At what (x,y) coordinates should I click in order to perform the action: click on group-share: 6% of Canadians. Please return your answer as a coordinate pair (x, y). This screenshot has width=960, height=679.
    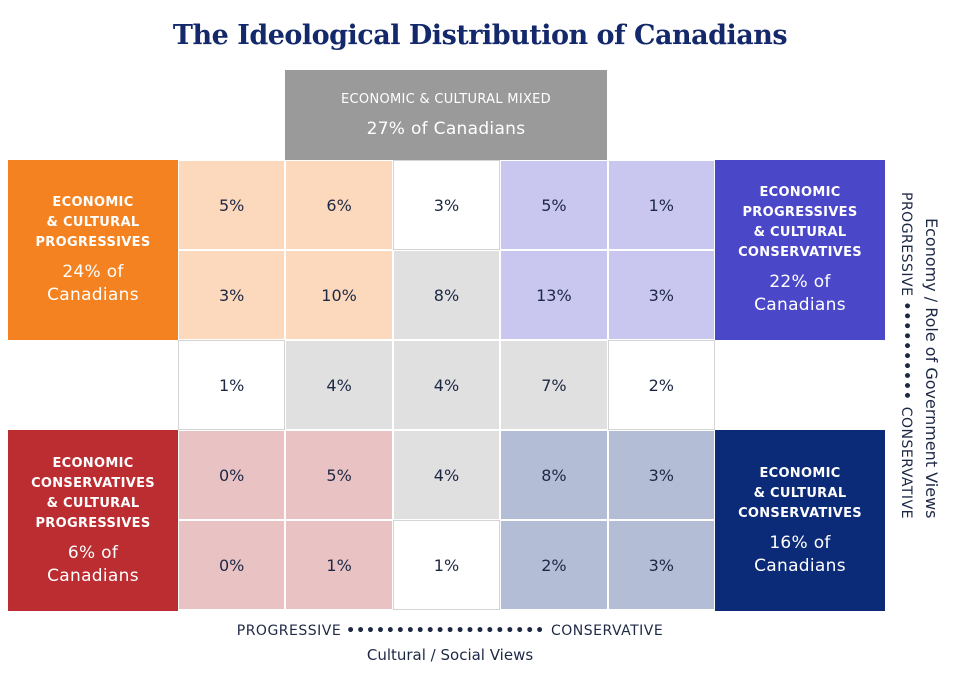
    Looking at the image, I should click on (93, 565).